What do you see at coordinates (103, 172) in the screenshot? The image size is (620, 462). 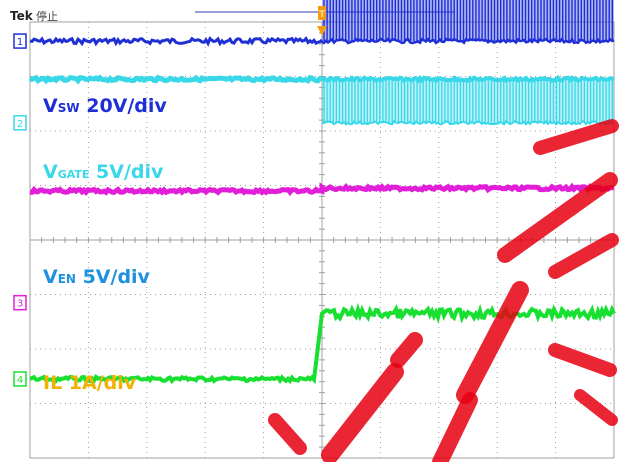 I see `vgate-label: VGATE 5V/div` at bounding box center [103, 172].